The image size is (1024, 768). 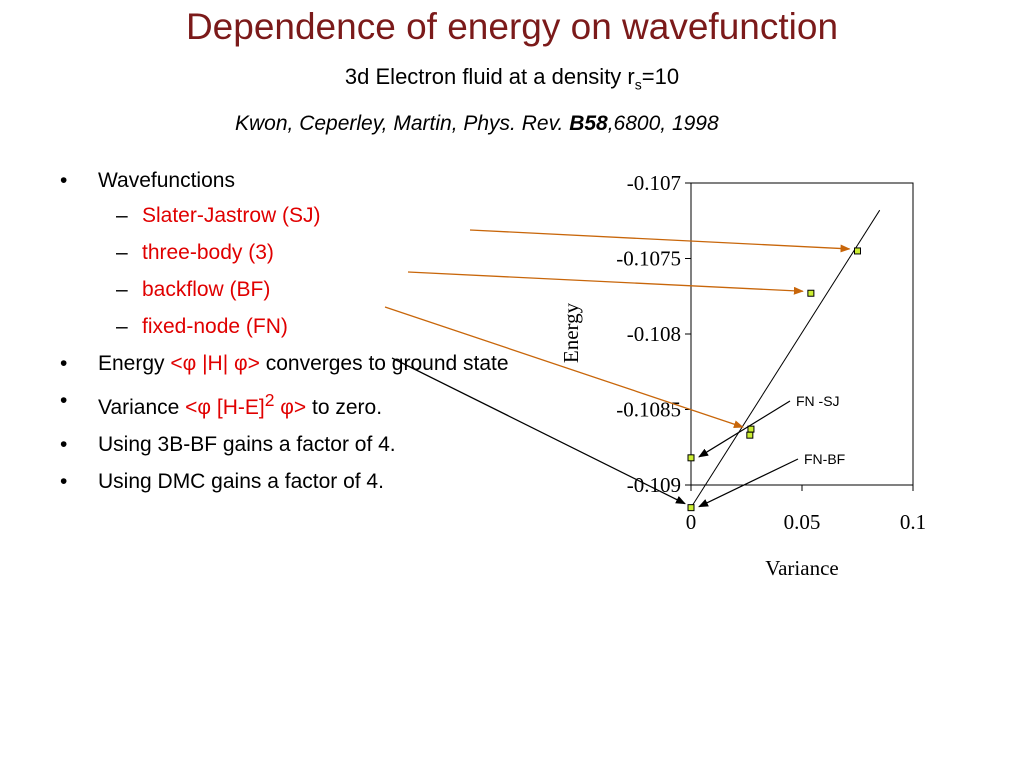 I want to click on x-axis-label: Variance, so click(x=801, y=568).